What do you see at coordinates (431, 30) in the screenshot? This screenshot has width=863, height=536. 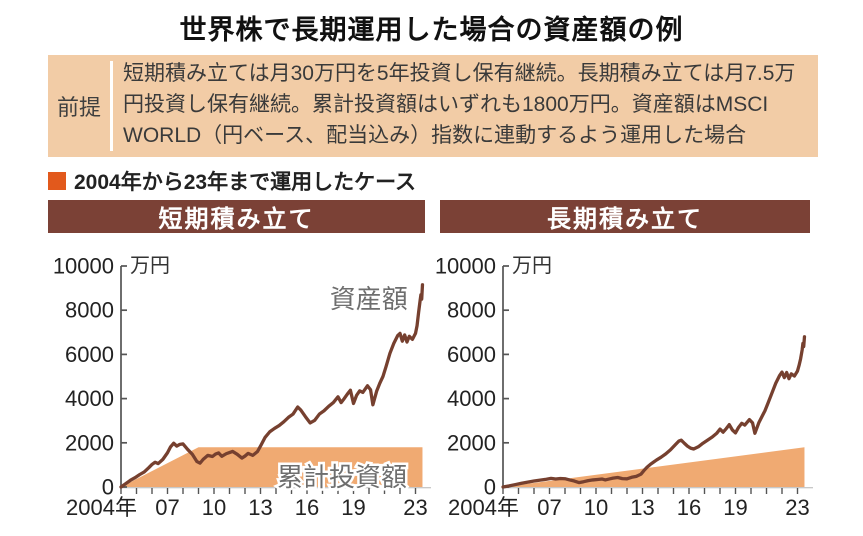 I see `page-title: 世界株で長期運用した場合の資産額の例` at bounding box center [431, 30].